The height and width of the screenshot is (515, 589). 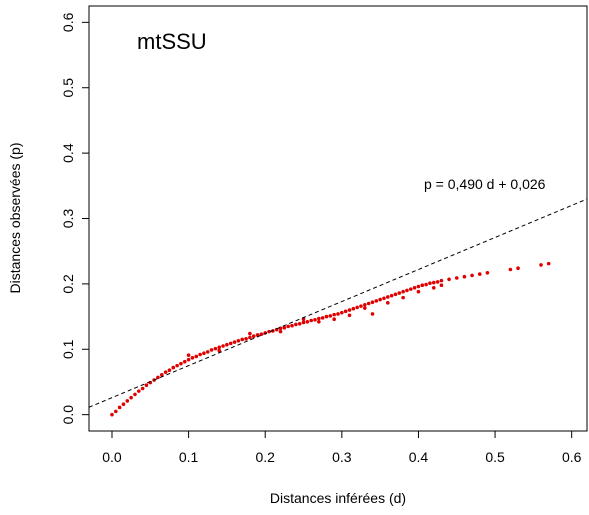 I want to click on x-tick-label: 0.0, so click(x=112, y=457).